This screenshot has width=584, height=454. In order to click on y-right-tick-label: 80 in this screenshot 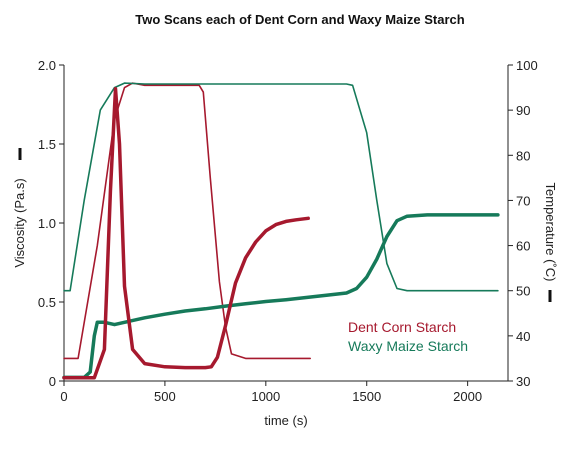, I will do `click(523, 155)`.